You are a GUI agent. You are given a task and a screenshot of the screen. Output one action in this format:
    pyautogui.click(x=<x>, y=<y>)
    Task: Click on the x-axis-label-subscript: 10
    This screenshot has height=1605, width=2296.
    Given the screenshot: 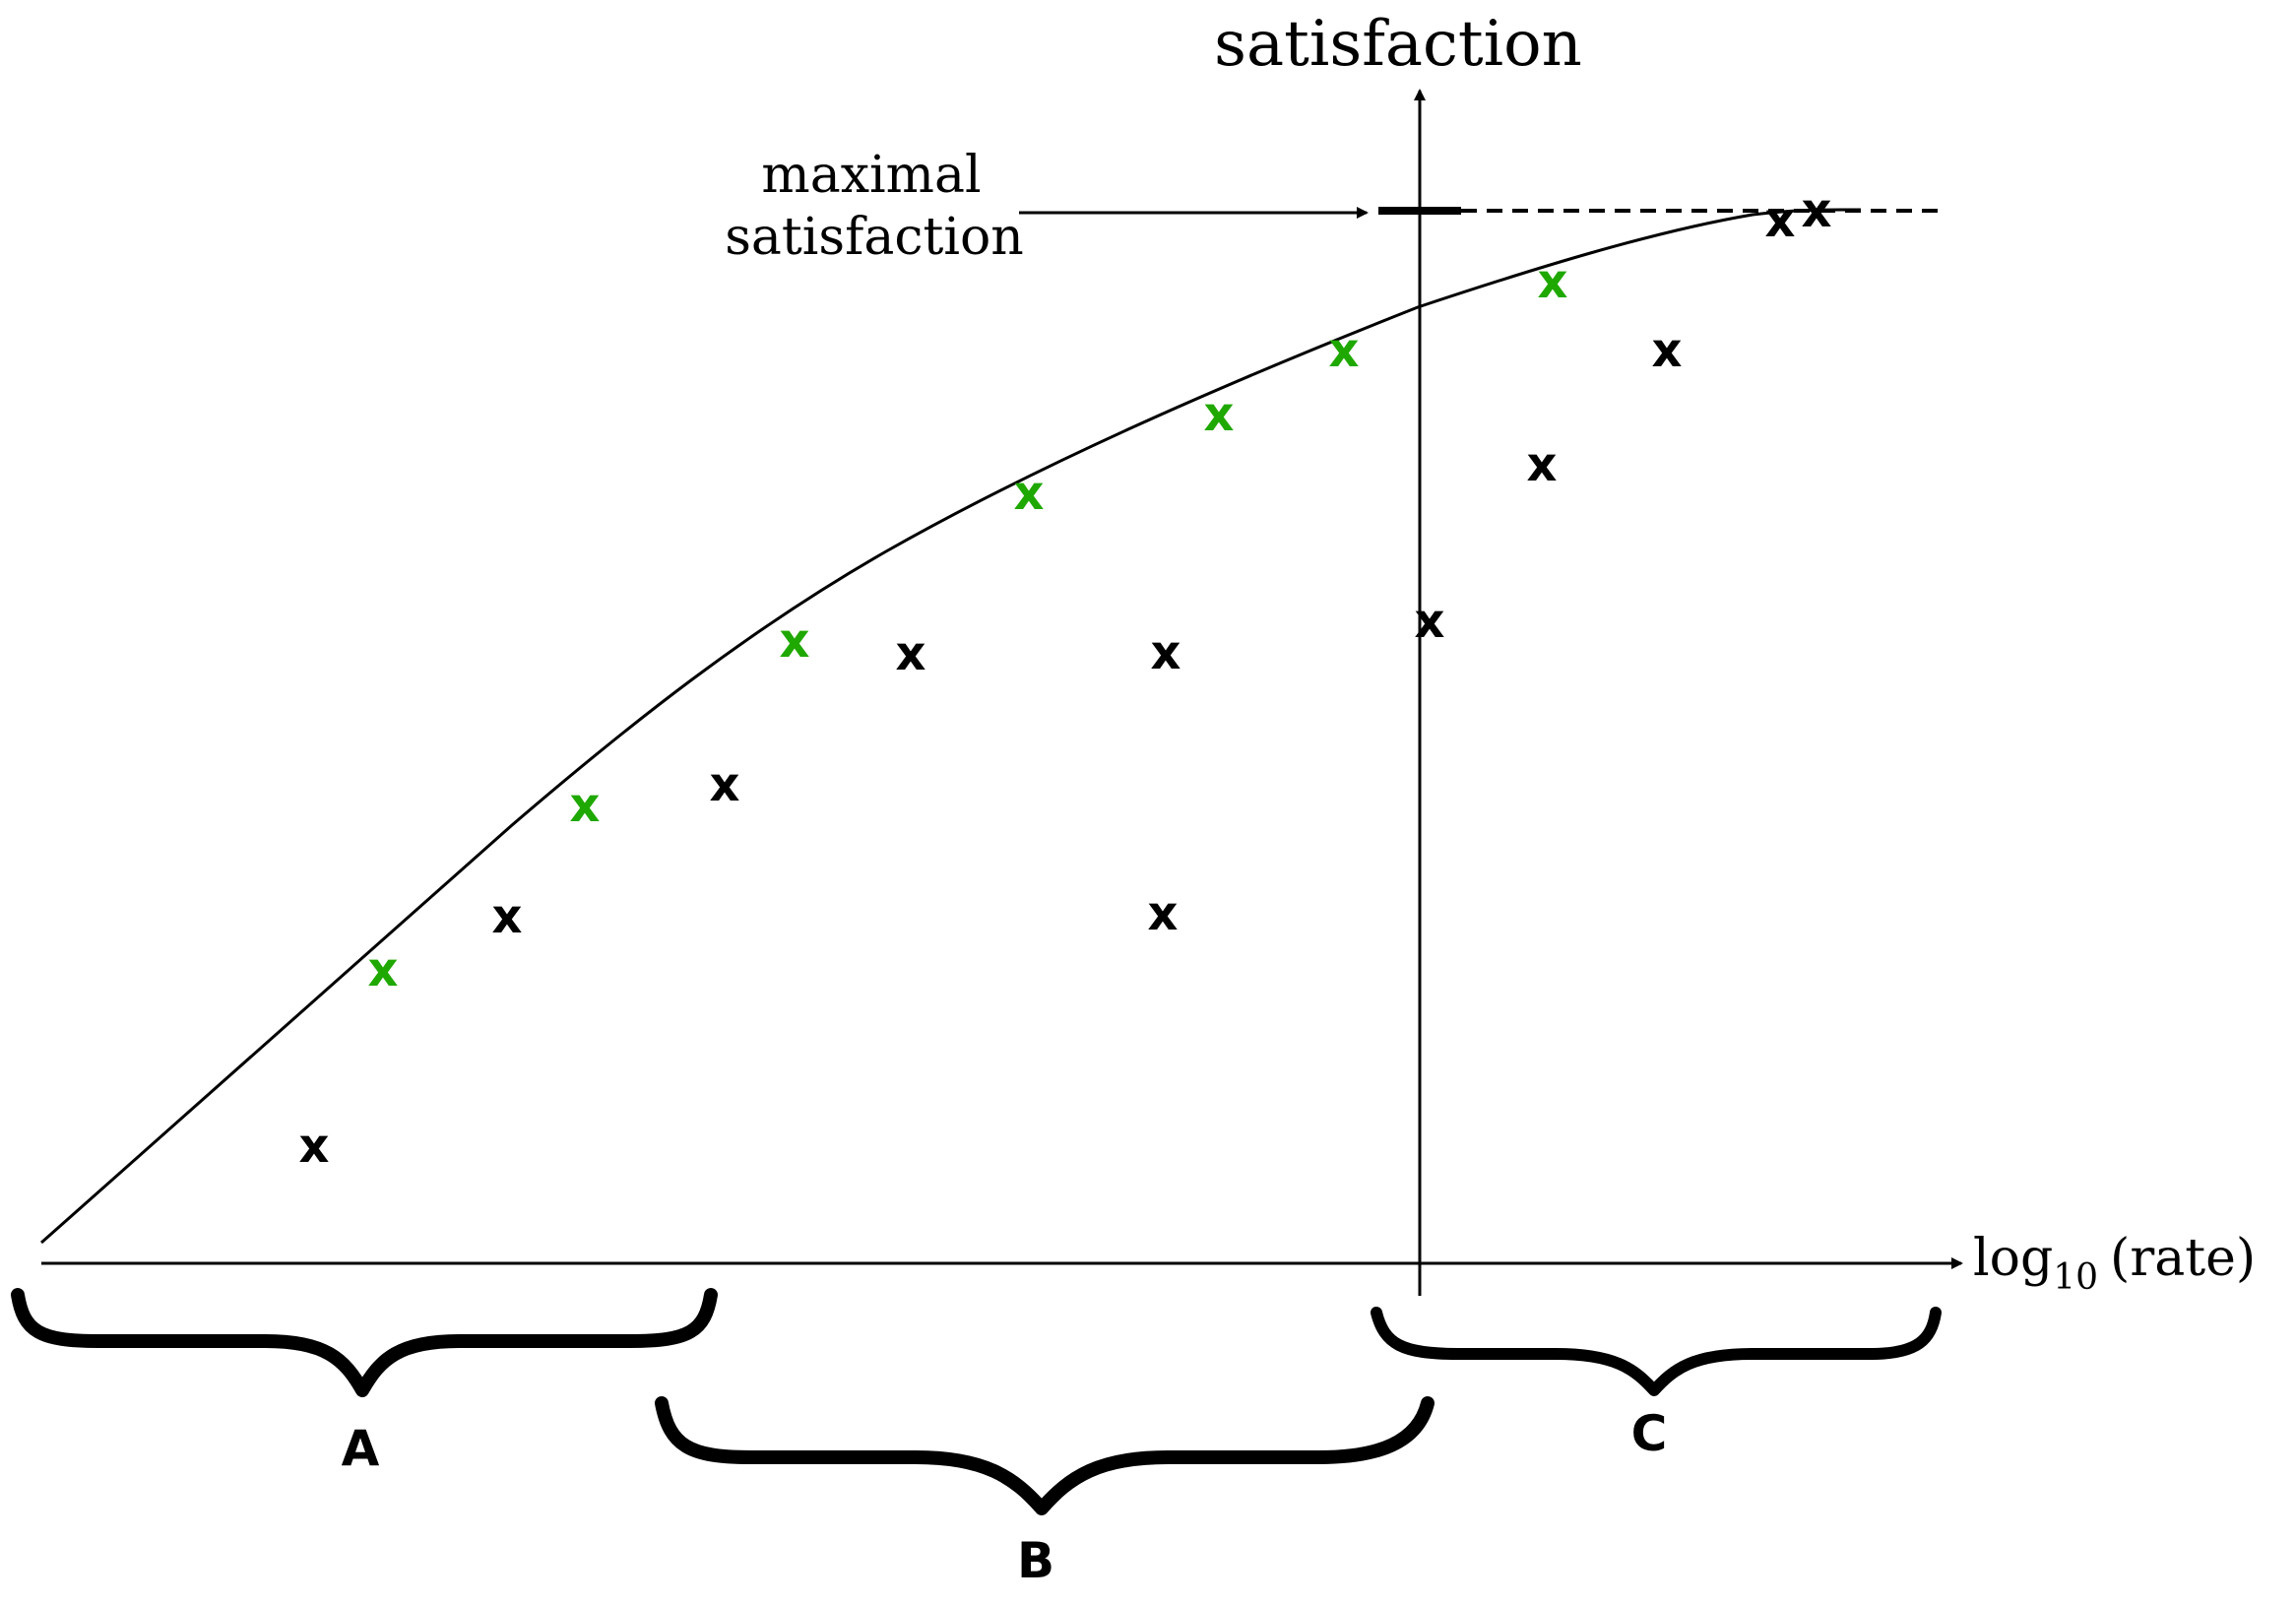 What is the action you would take?
    pyautogui.click(x=2075, y=1277)
    